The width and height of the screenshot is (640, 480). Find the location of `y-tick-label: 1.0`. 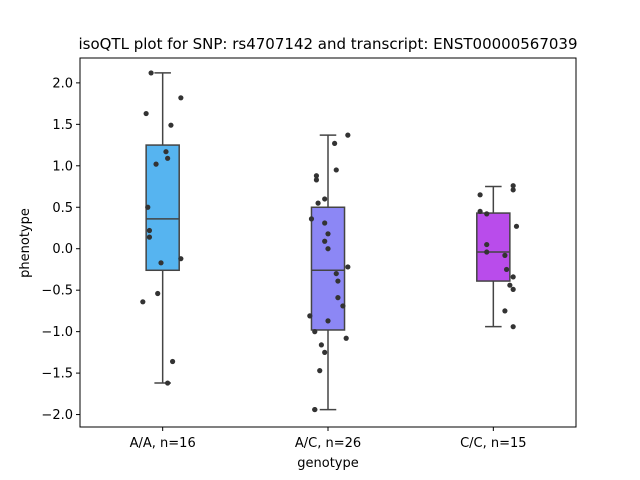

y-tick-label: 1.0 is located at coordinates (62, 166).